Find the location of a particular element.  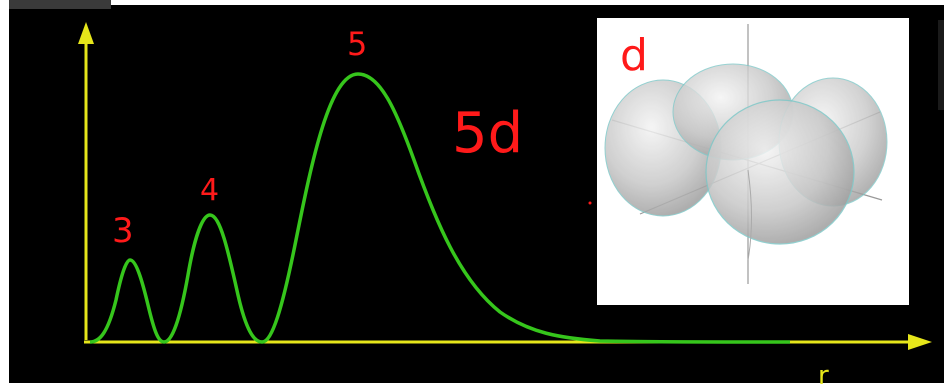

y-axis-arrow-icon is located at coordinates (86, 33).